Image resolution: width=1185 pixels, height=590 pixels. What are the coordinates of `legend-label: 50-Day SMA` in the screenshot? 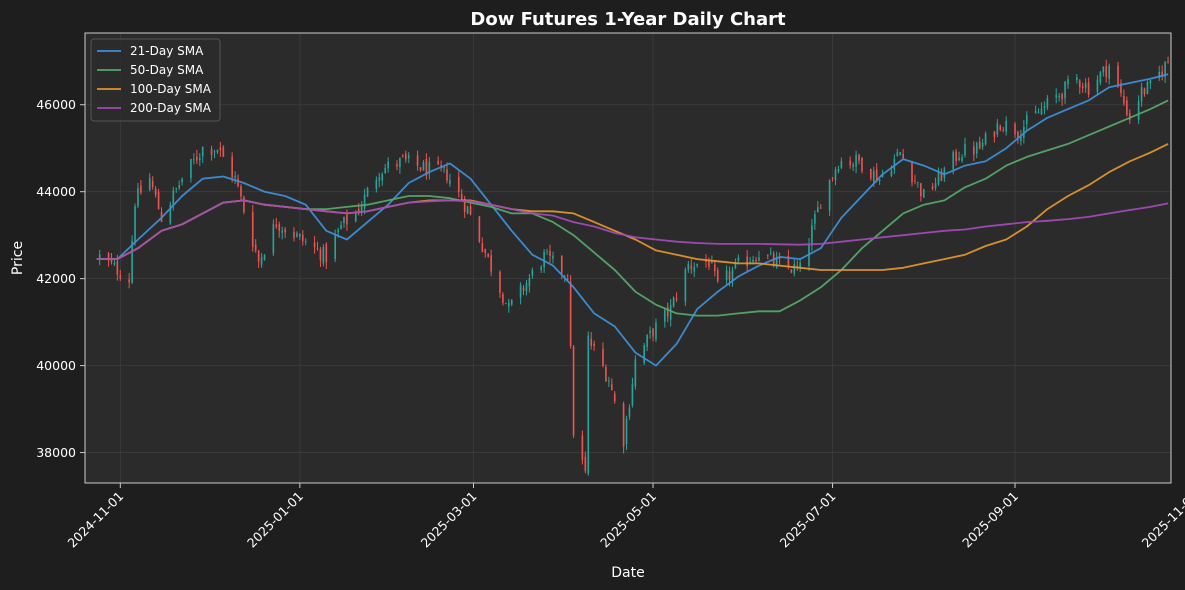 It's located at (167, 70).